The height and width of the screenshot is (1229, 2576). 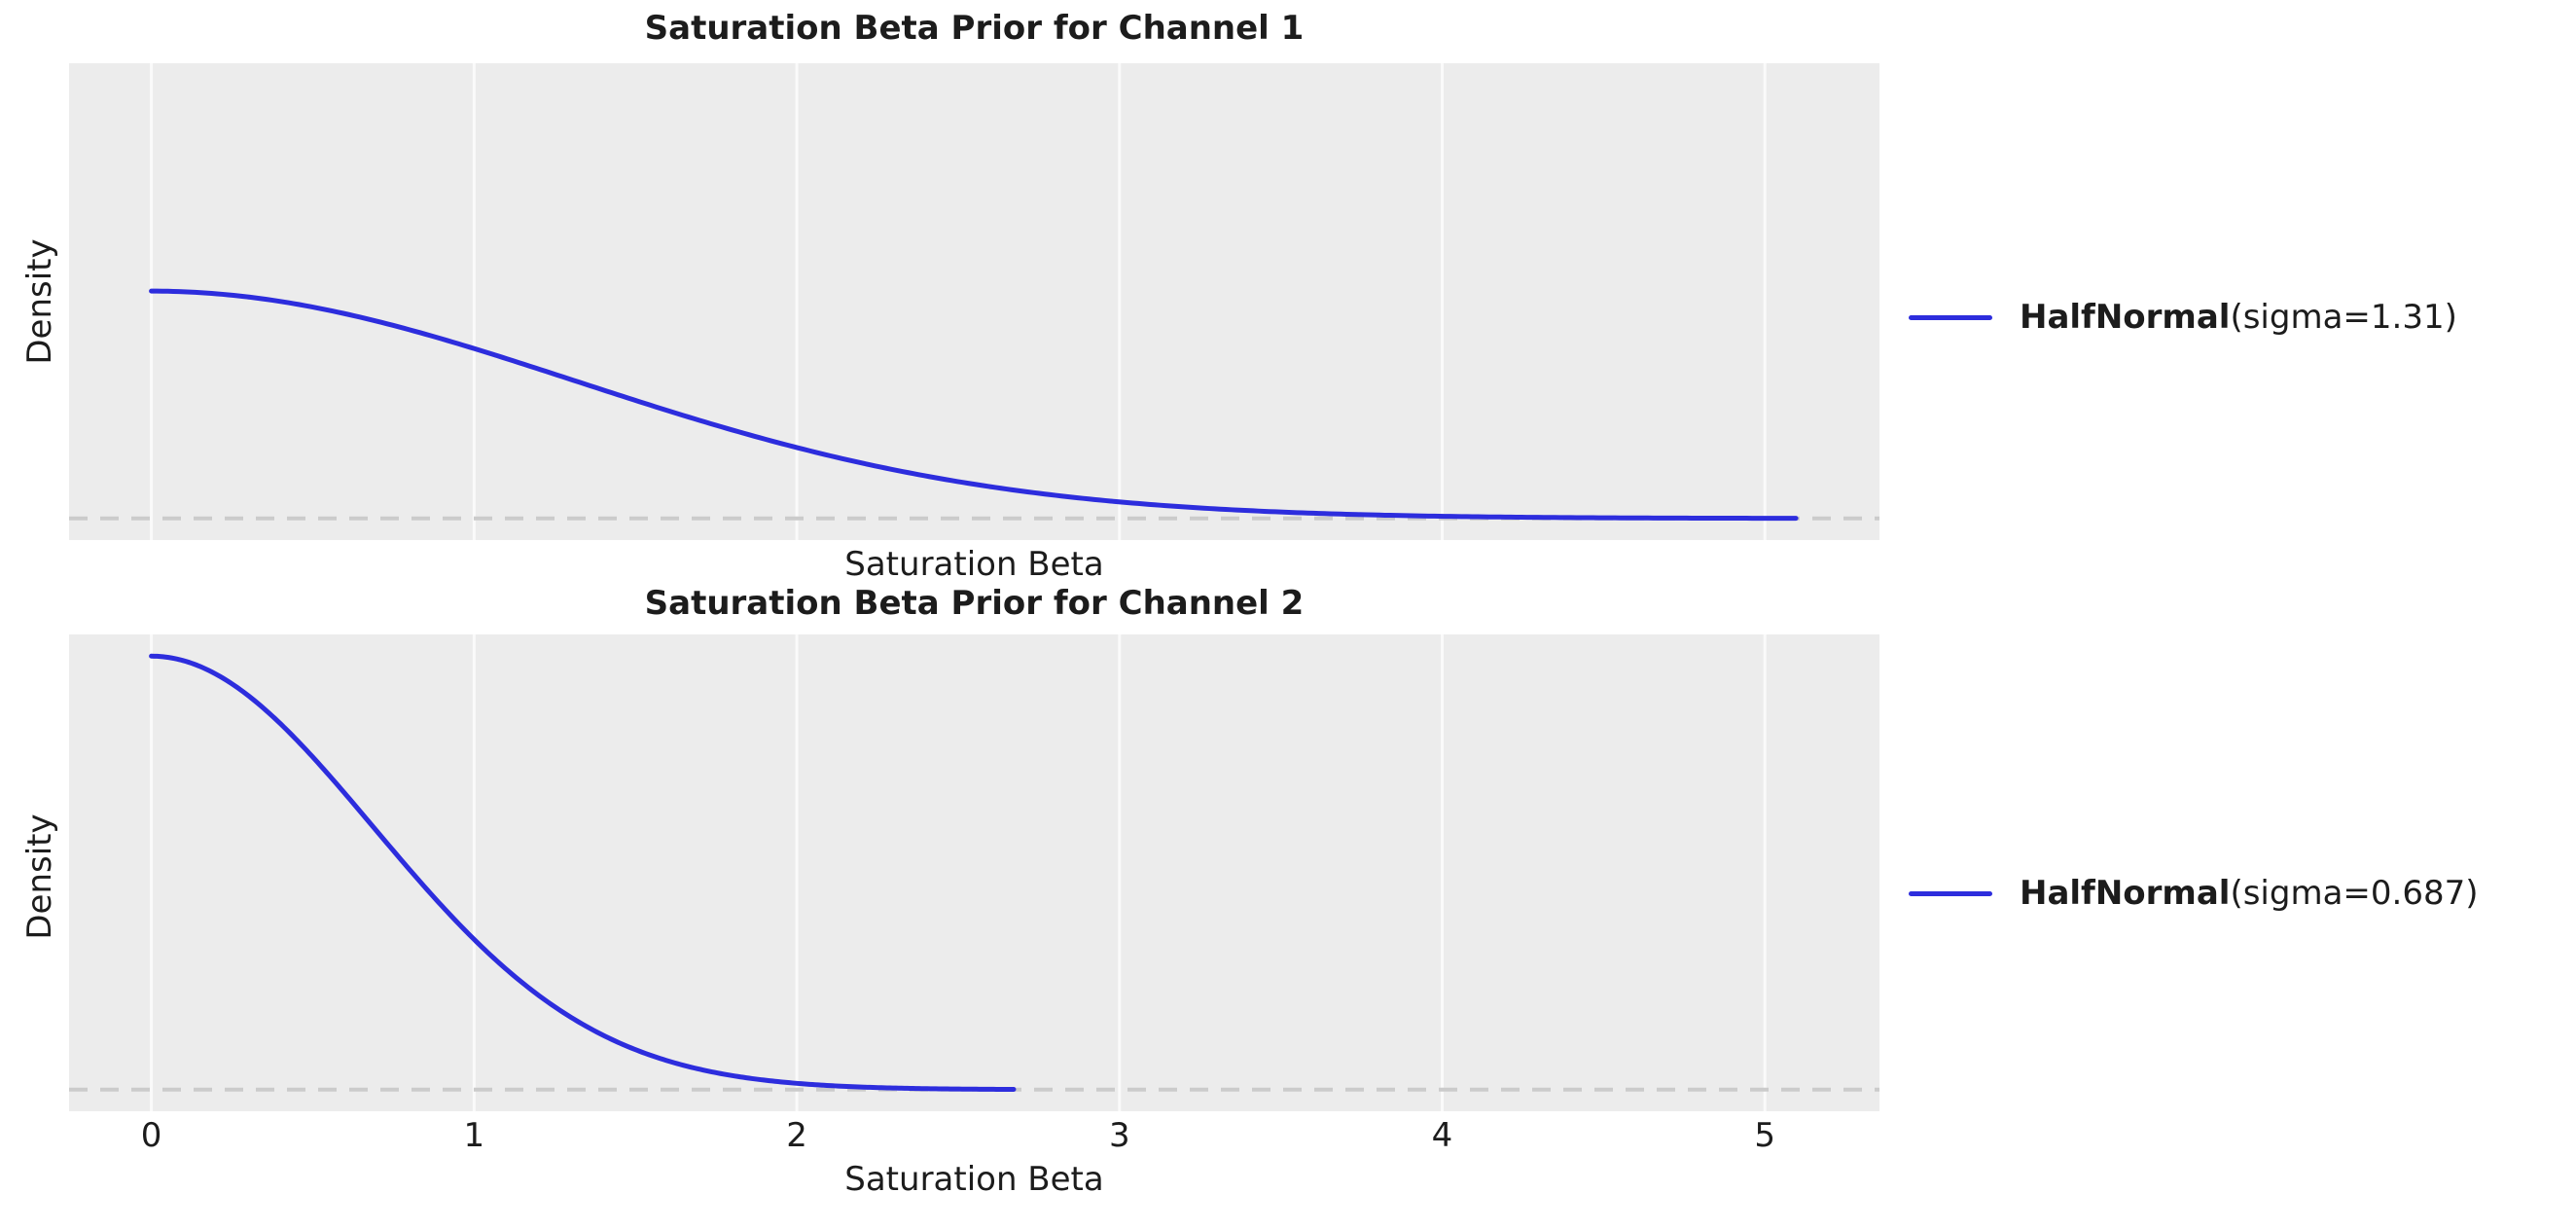 What do you see at coordinates (1119, 1135) in the screenshot?
I see `x-tick-label: 3` at bounding box center [1119, 1135].